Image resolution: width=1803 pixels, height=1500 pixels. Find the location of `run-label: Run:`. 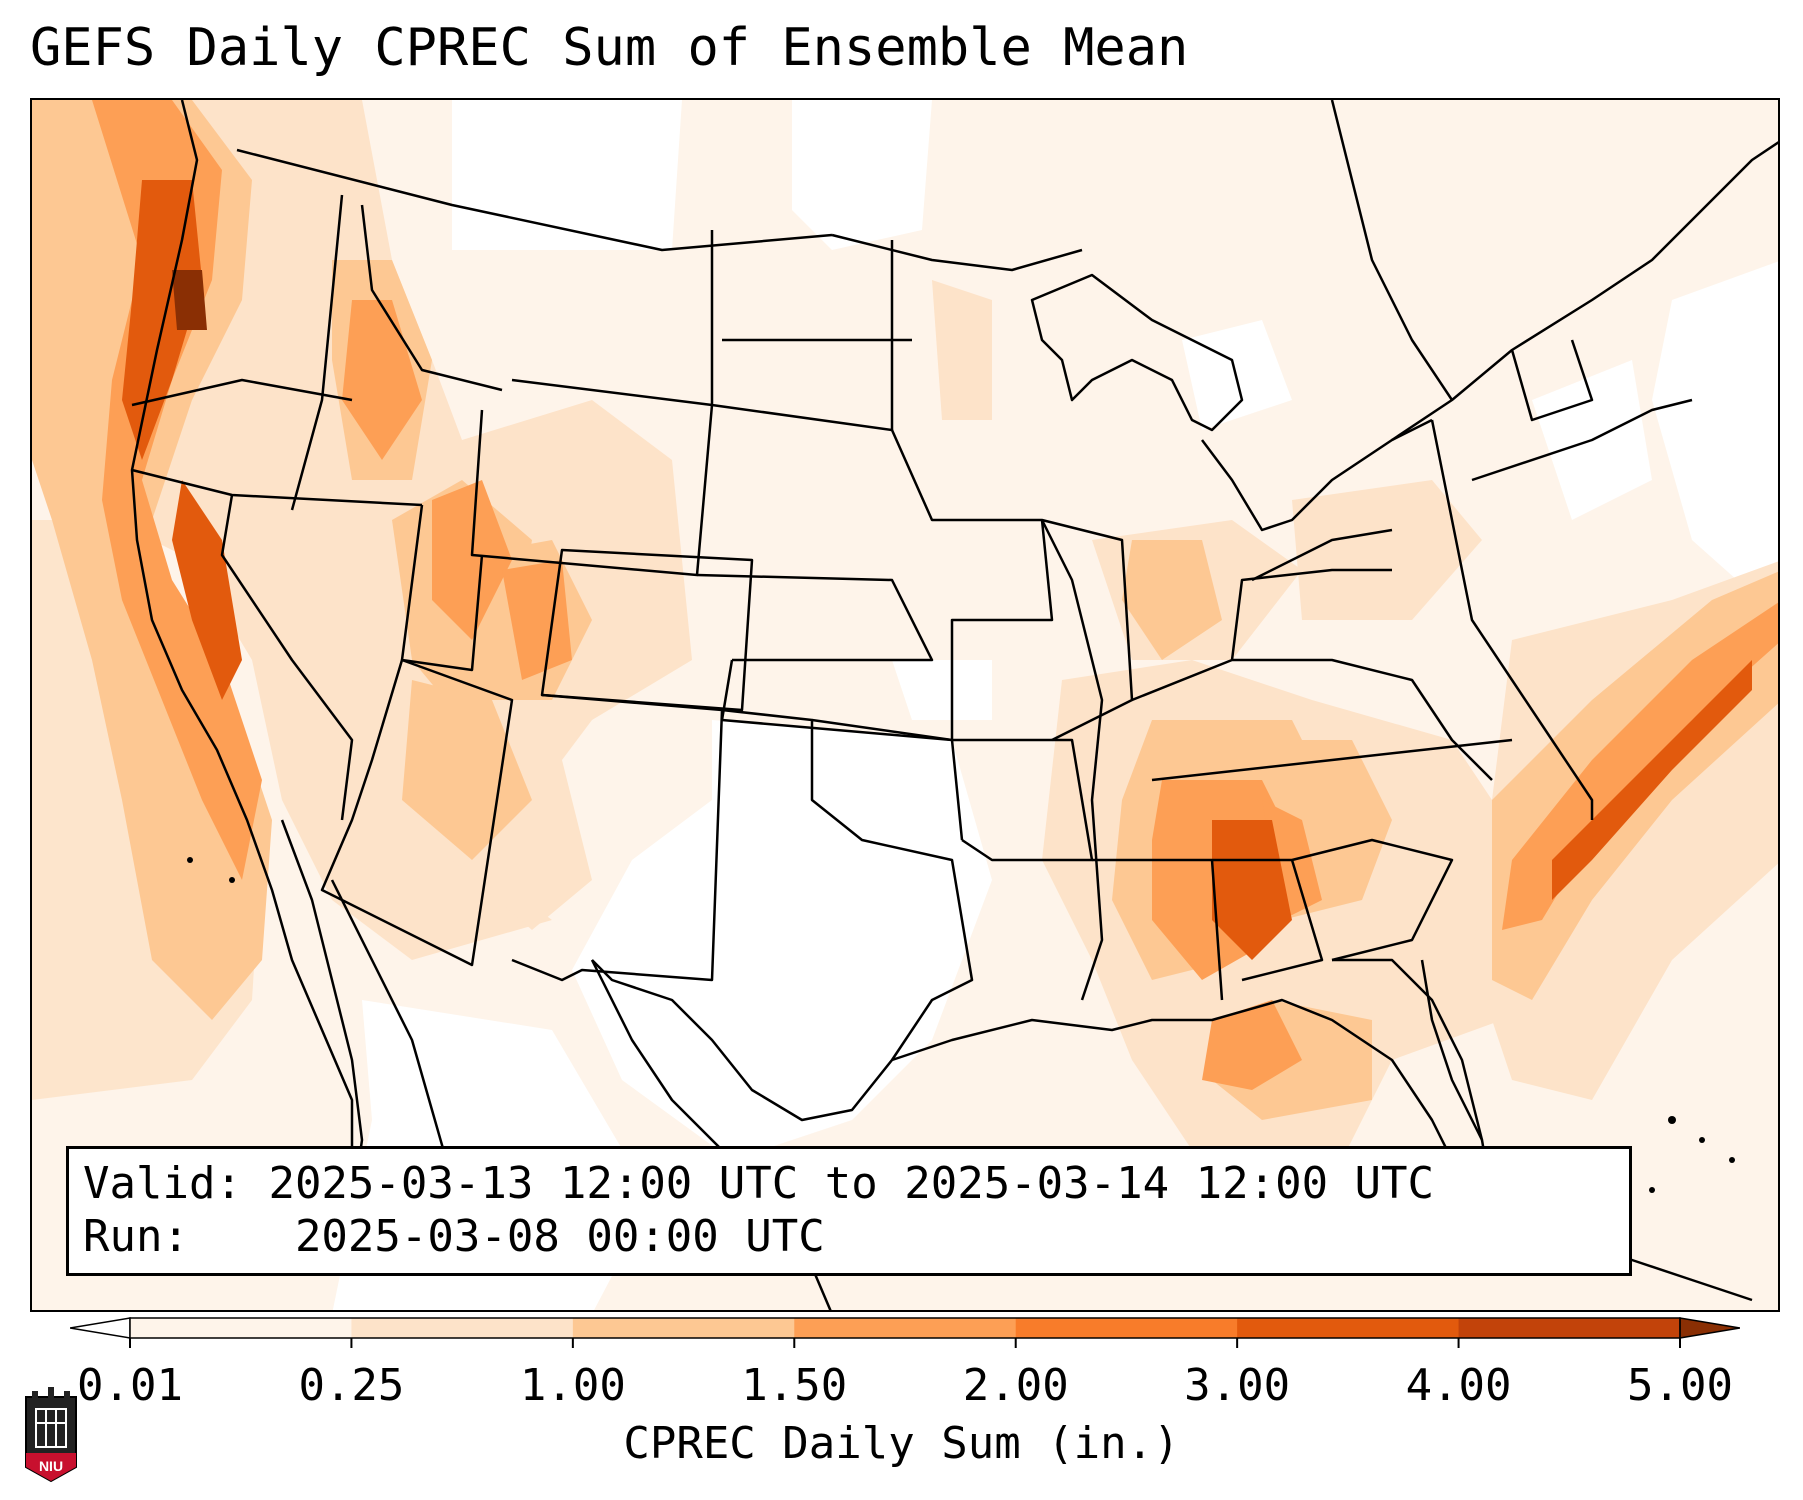

run-label: Run: is located at coordinates (136, 1236).